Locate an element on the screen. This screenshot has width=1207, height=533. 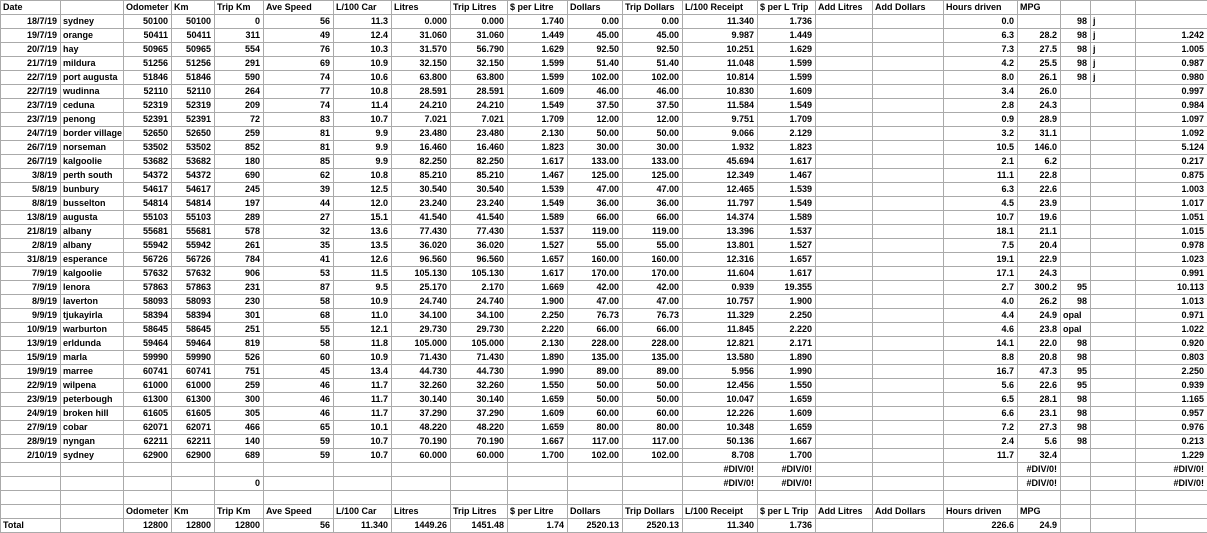
cell: 62211 is located at coordinates (193, 441).